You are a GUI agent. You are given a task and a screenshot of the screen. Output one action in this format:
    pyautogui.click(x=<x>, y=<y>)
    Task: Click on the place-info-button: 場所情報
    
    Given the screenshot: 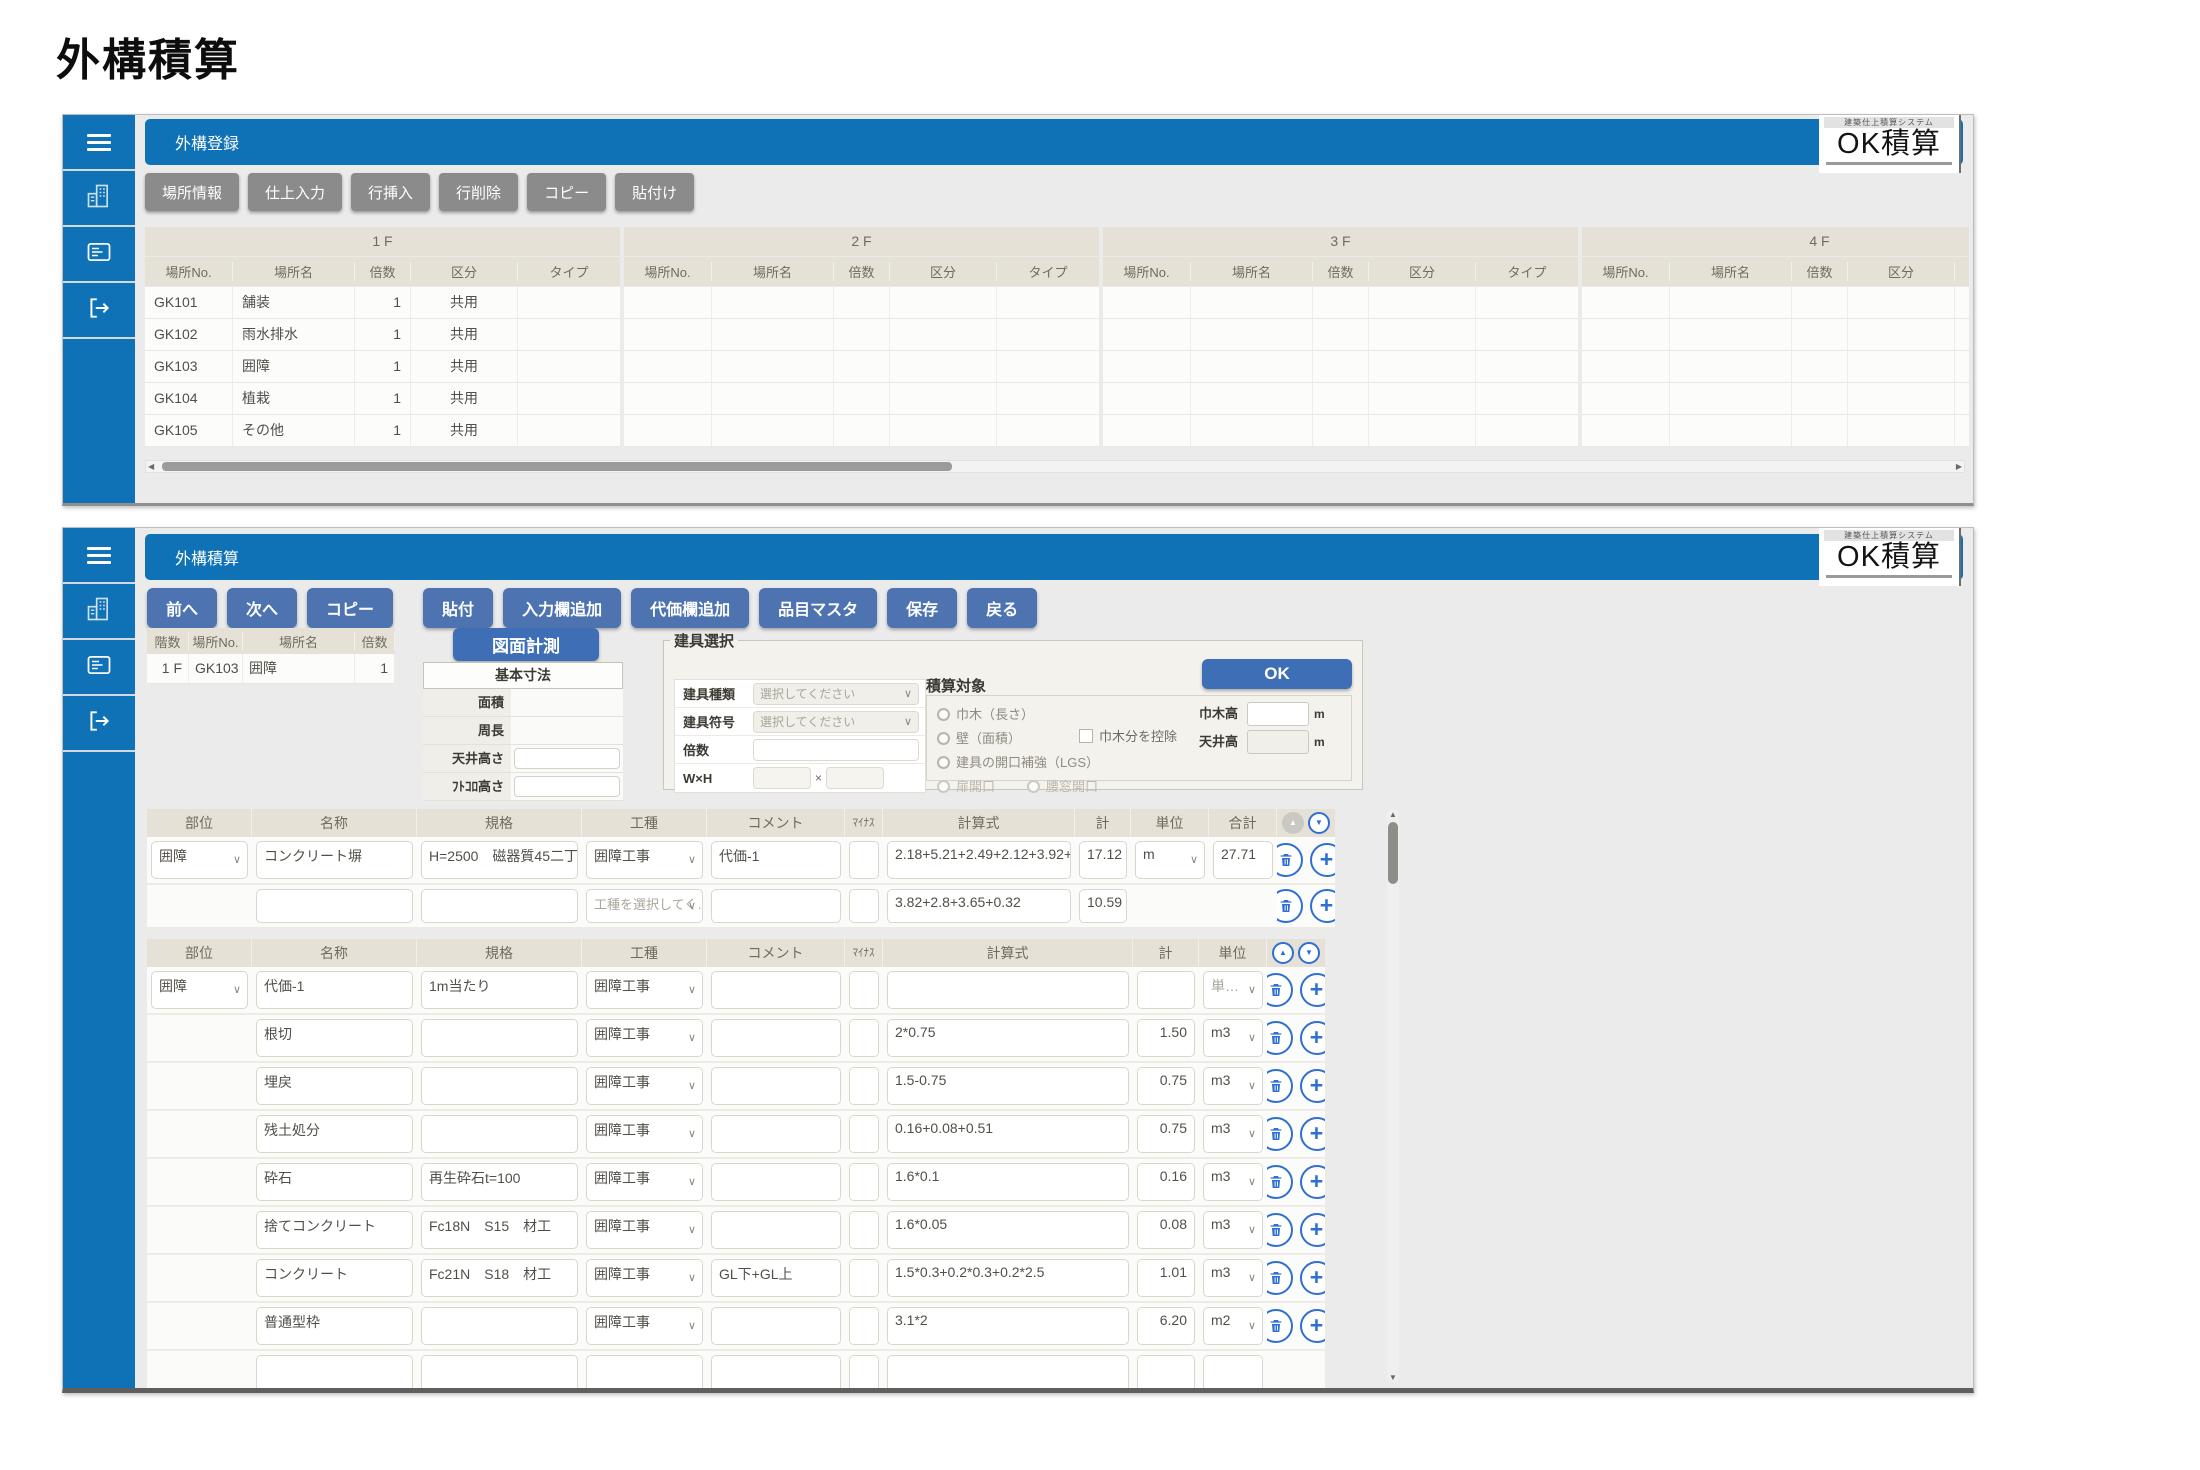 What is the action you would take?
    pyautogui.click(x=192, y=192)
    